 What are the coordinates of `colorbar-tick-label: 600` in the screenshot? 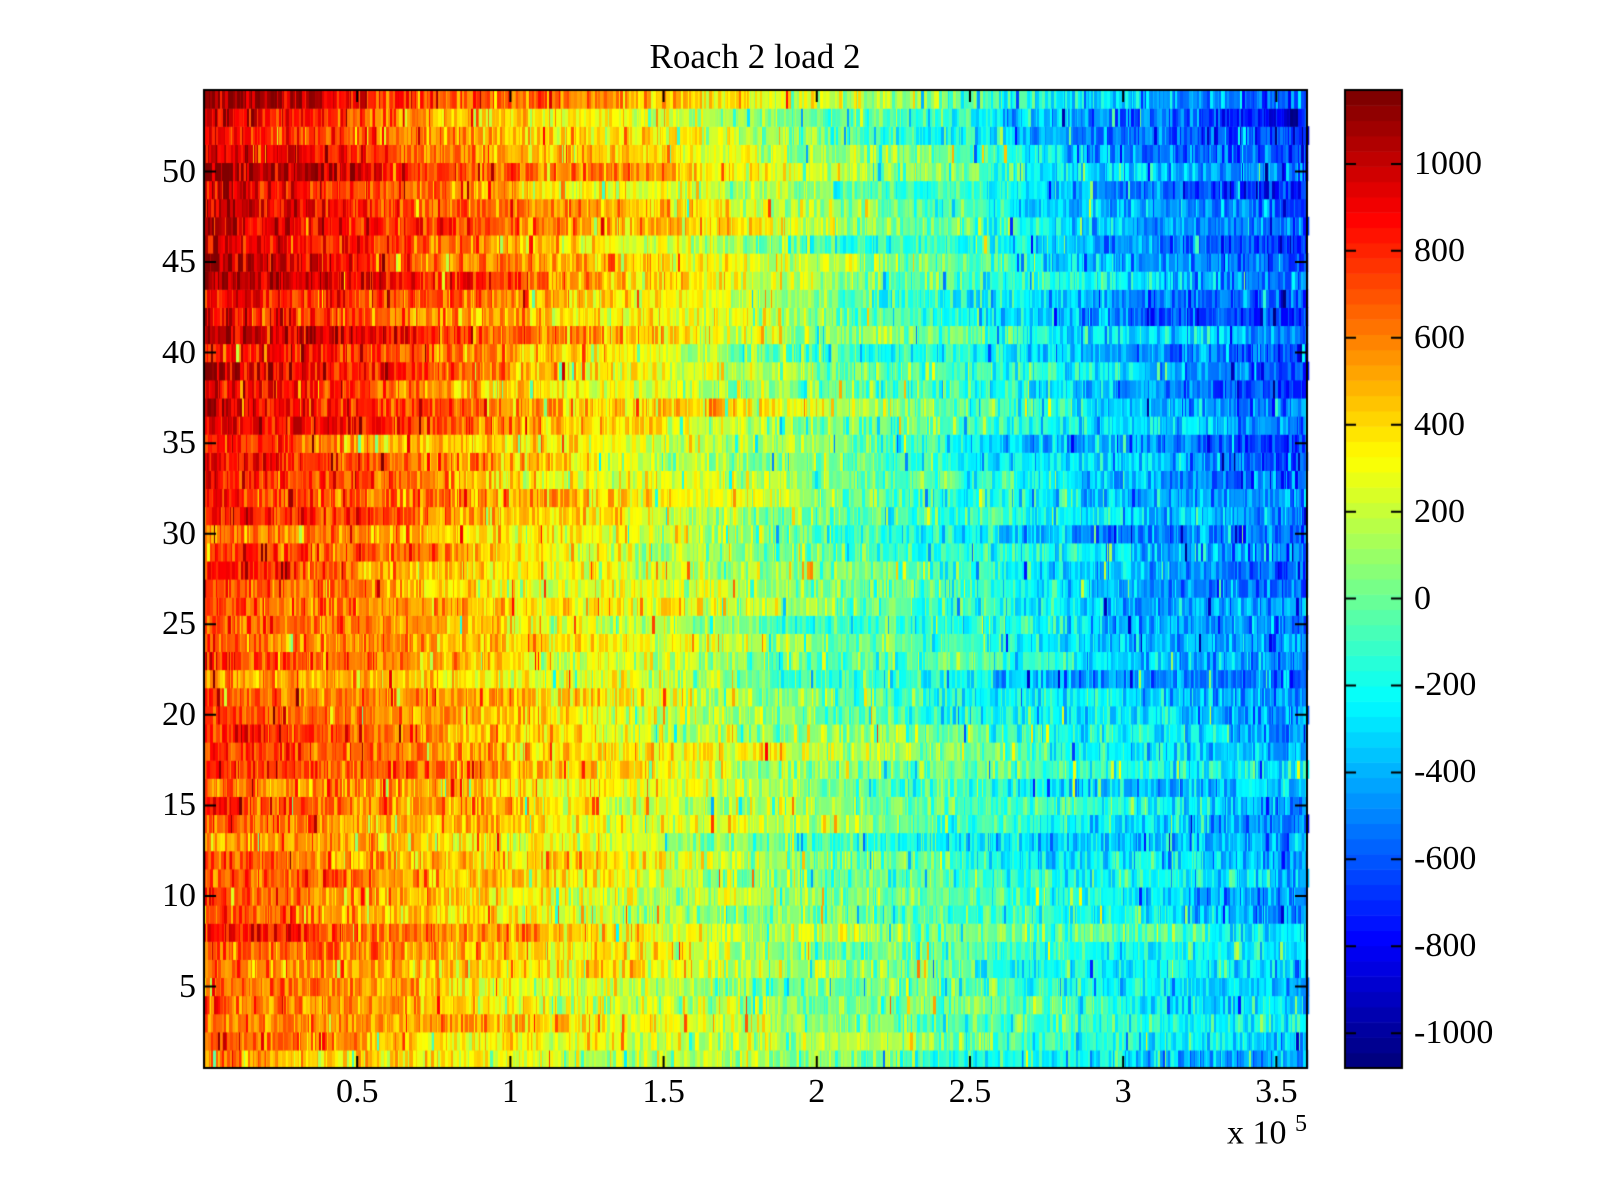 It's located at (1439, 337).